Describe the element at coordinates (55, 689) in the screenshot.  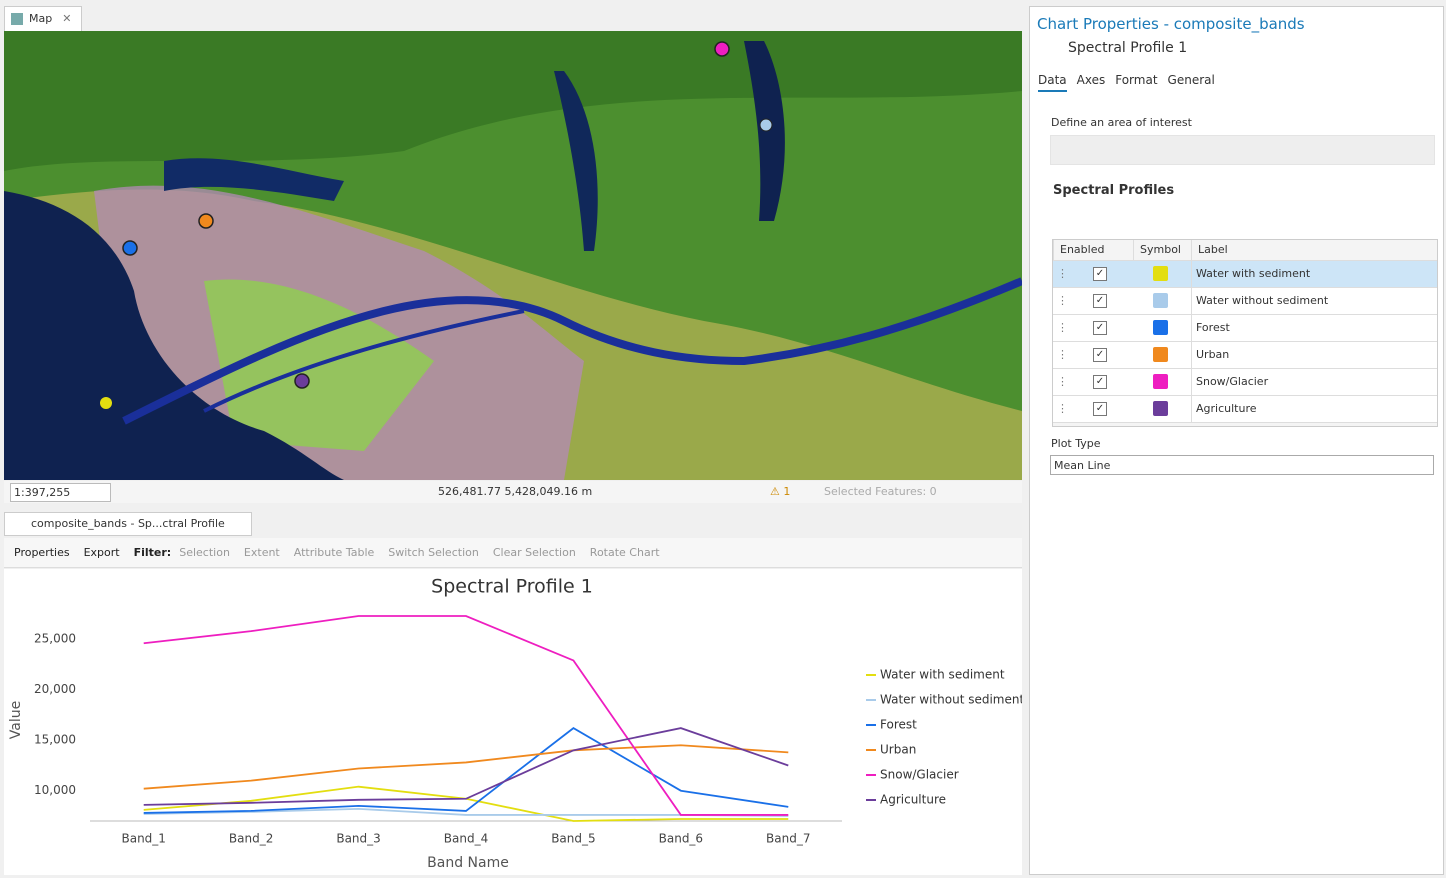
I see `y-tick-label: 20,000` at that location.